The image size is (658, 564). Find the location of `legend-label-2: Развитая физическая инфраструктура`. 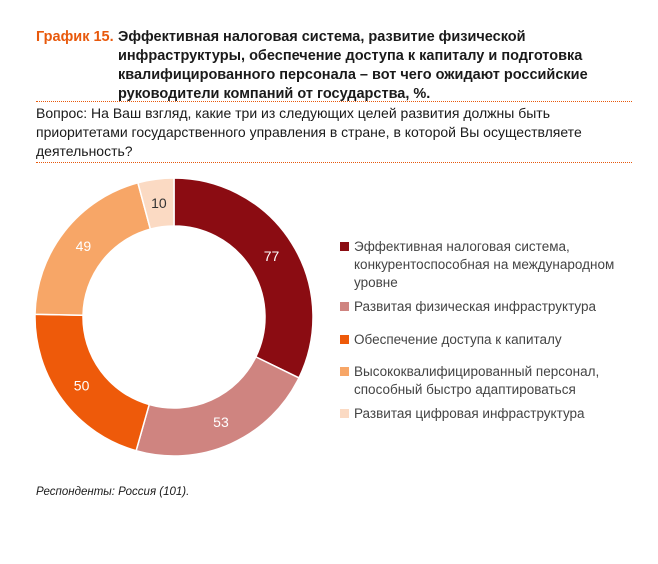

legend-label-2: Развитая физическая инфраструктура is located at coordinates (475, 306).